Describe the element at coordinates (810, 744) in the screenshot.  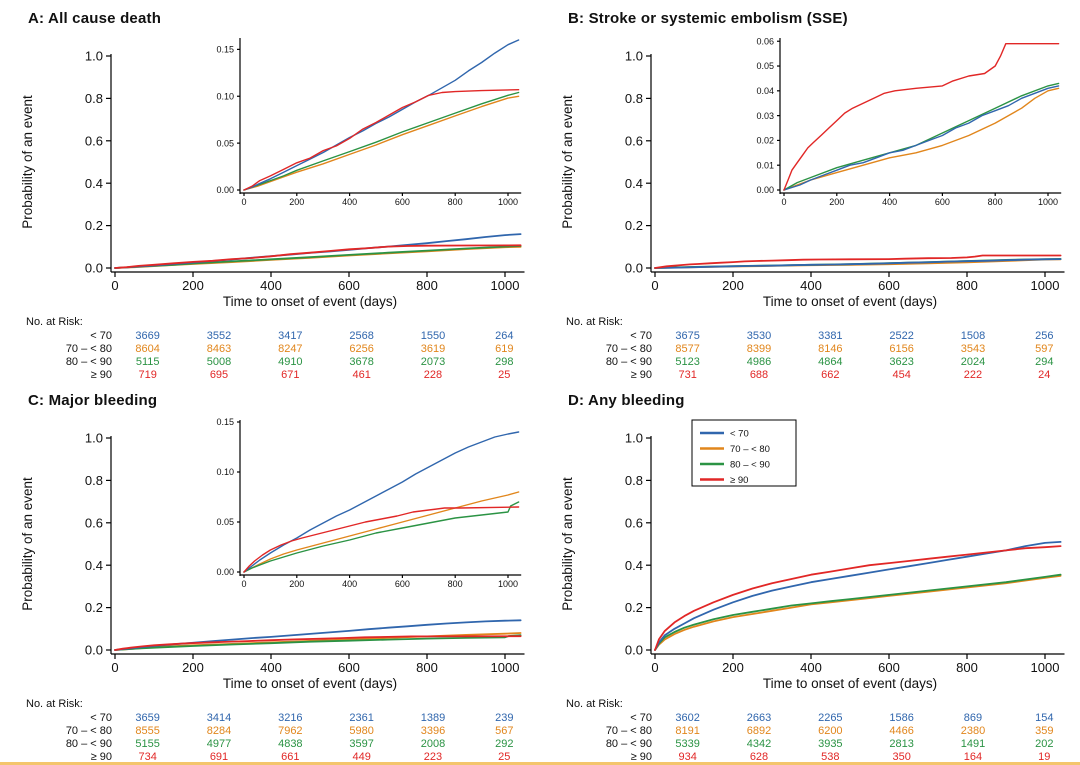
I see `risk-row: 80 – < 90 5339 4342 3935 2813 1491 202` at that location.